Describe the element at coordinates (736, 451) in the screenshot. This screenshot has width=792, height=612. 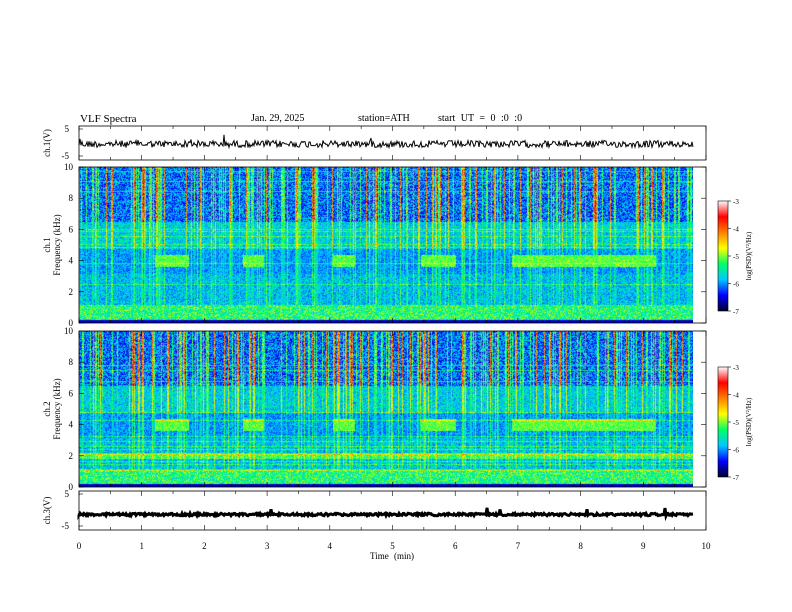
I see `colorbar-2-tick-label: -6` at that location.